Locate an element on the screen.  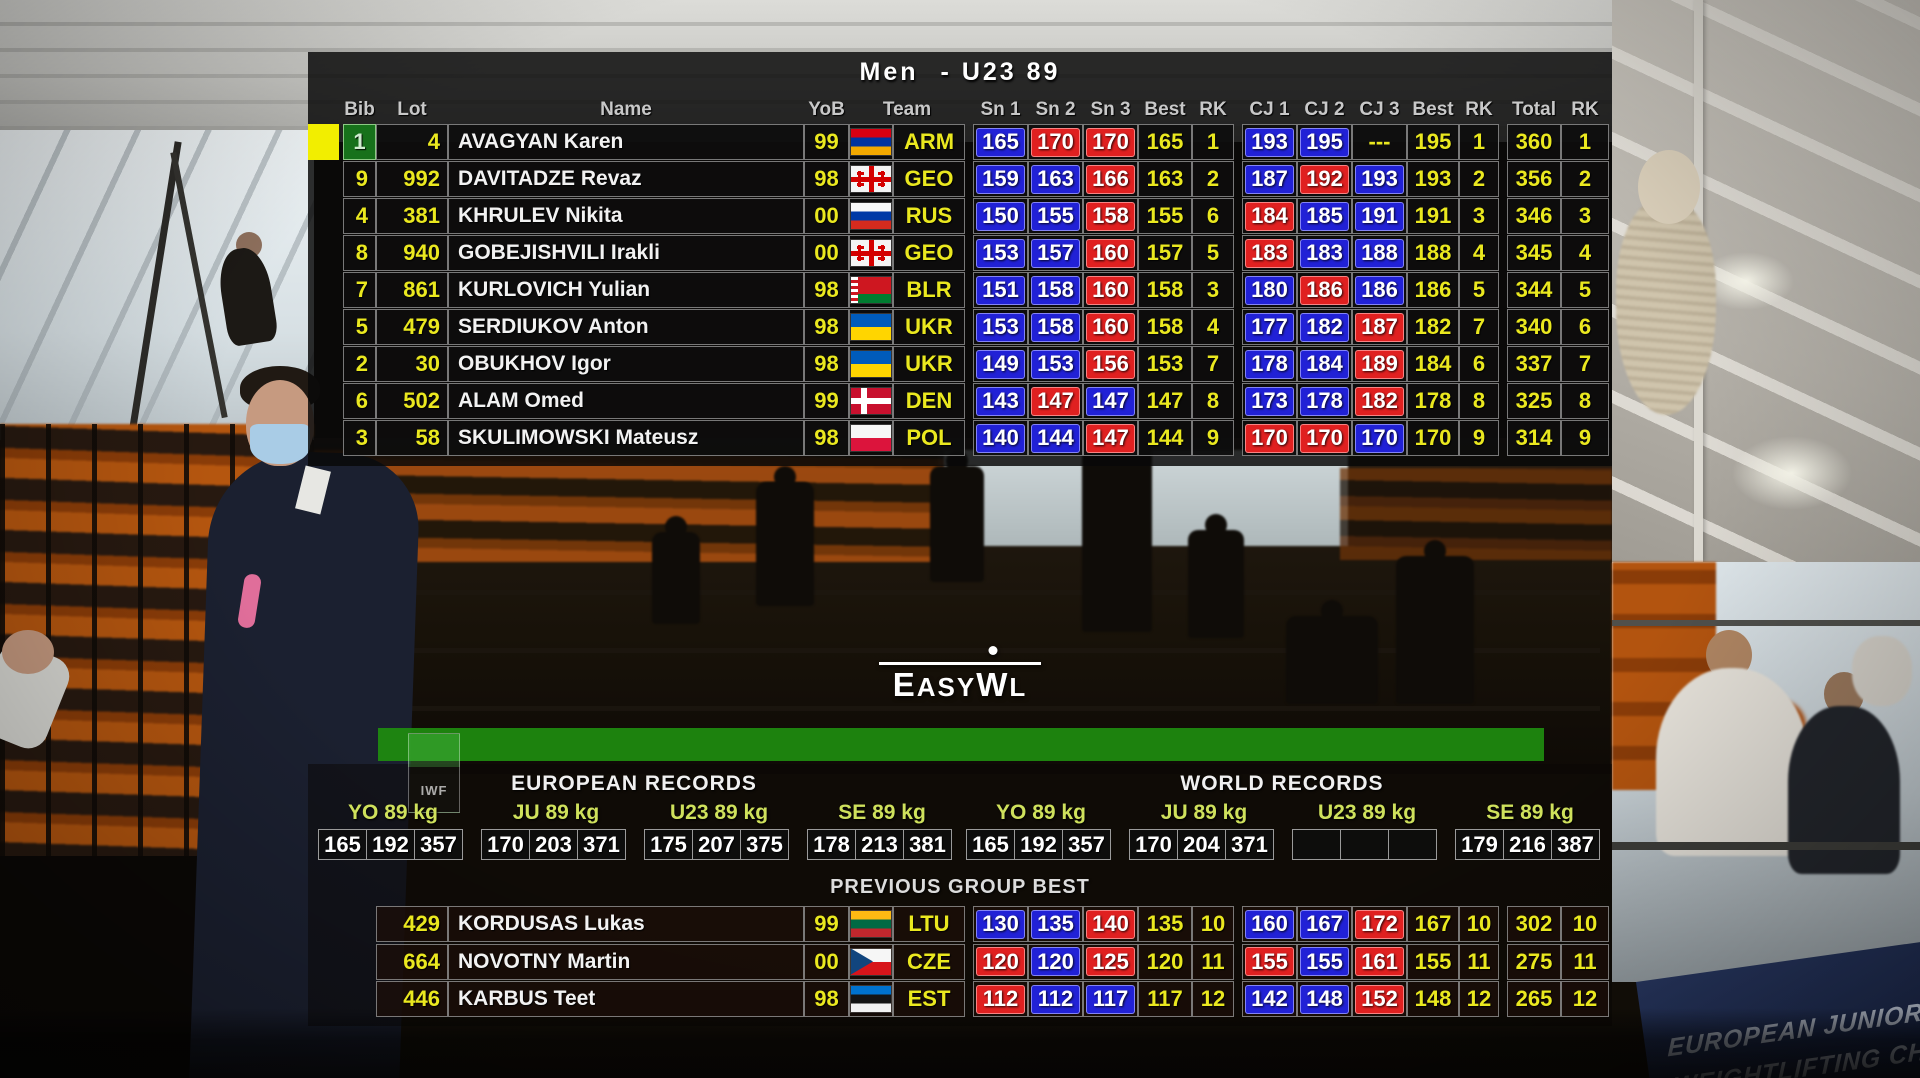
attempt-cell: 191 is located at coordinates (1379, 216).